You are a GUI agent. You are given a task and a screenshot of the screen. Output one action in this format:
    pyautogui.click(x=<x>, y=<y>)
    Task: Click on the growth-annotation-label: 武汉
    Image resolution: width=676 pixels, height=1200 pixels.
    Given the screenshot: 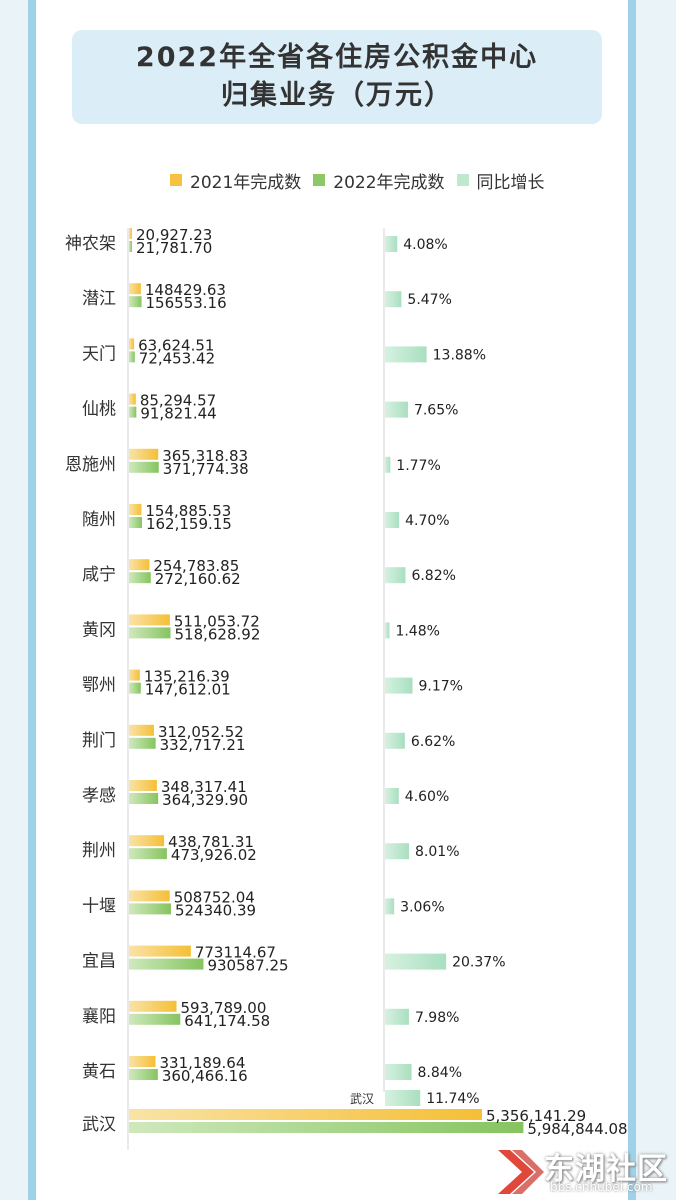 What is the action you would take?
    pyautogui.click(x=362, y=1099)
    